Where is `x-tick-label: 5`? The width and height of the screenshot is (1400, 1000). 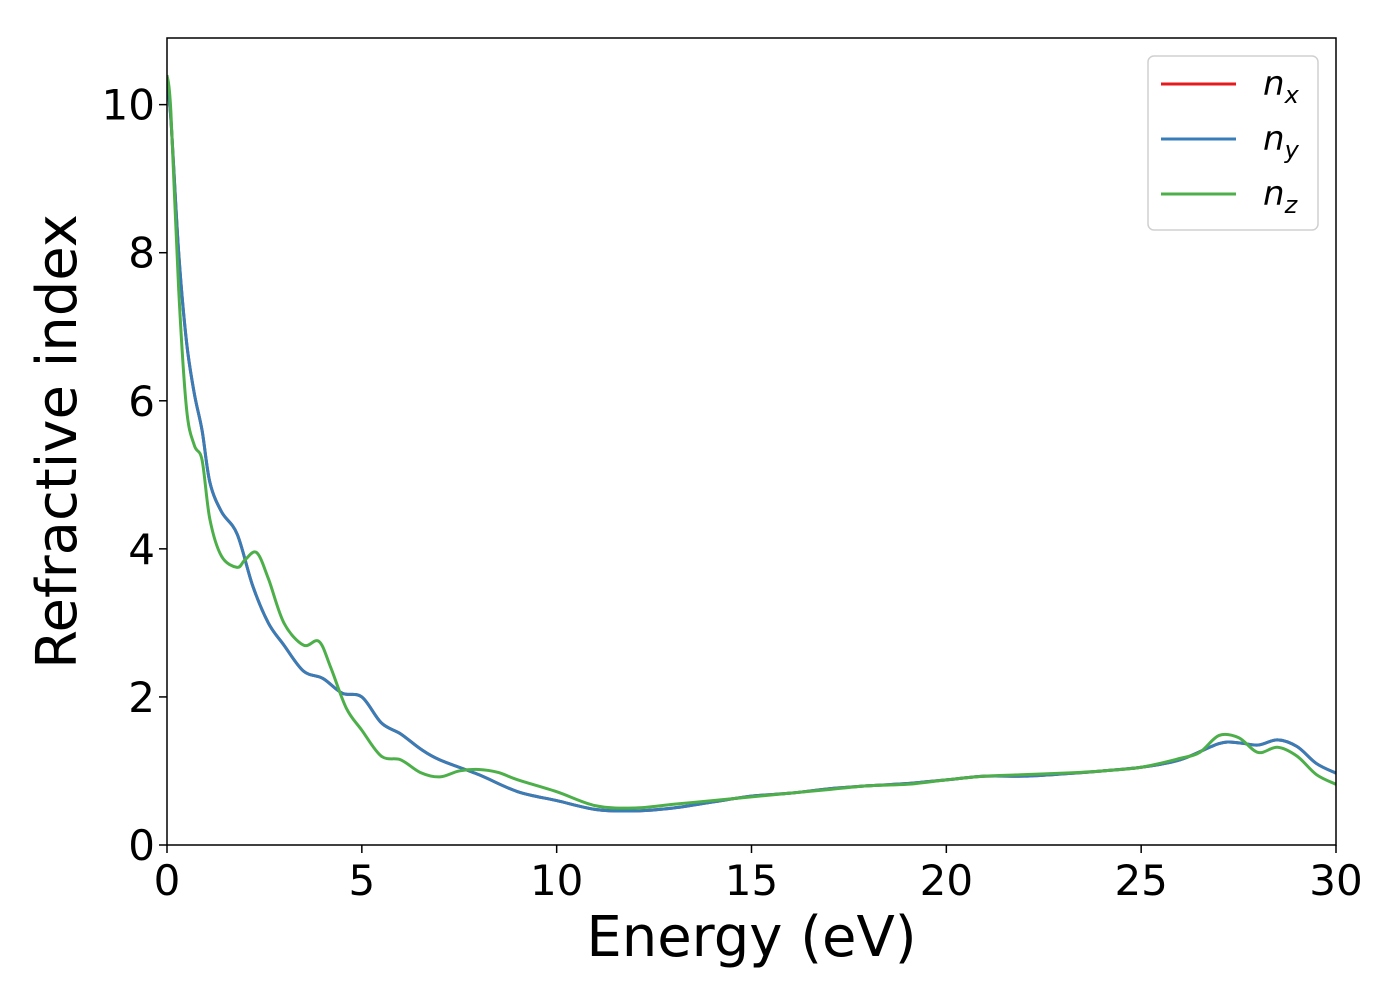 x-tick-label: 5 is located at coordinates (361, 880).